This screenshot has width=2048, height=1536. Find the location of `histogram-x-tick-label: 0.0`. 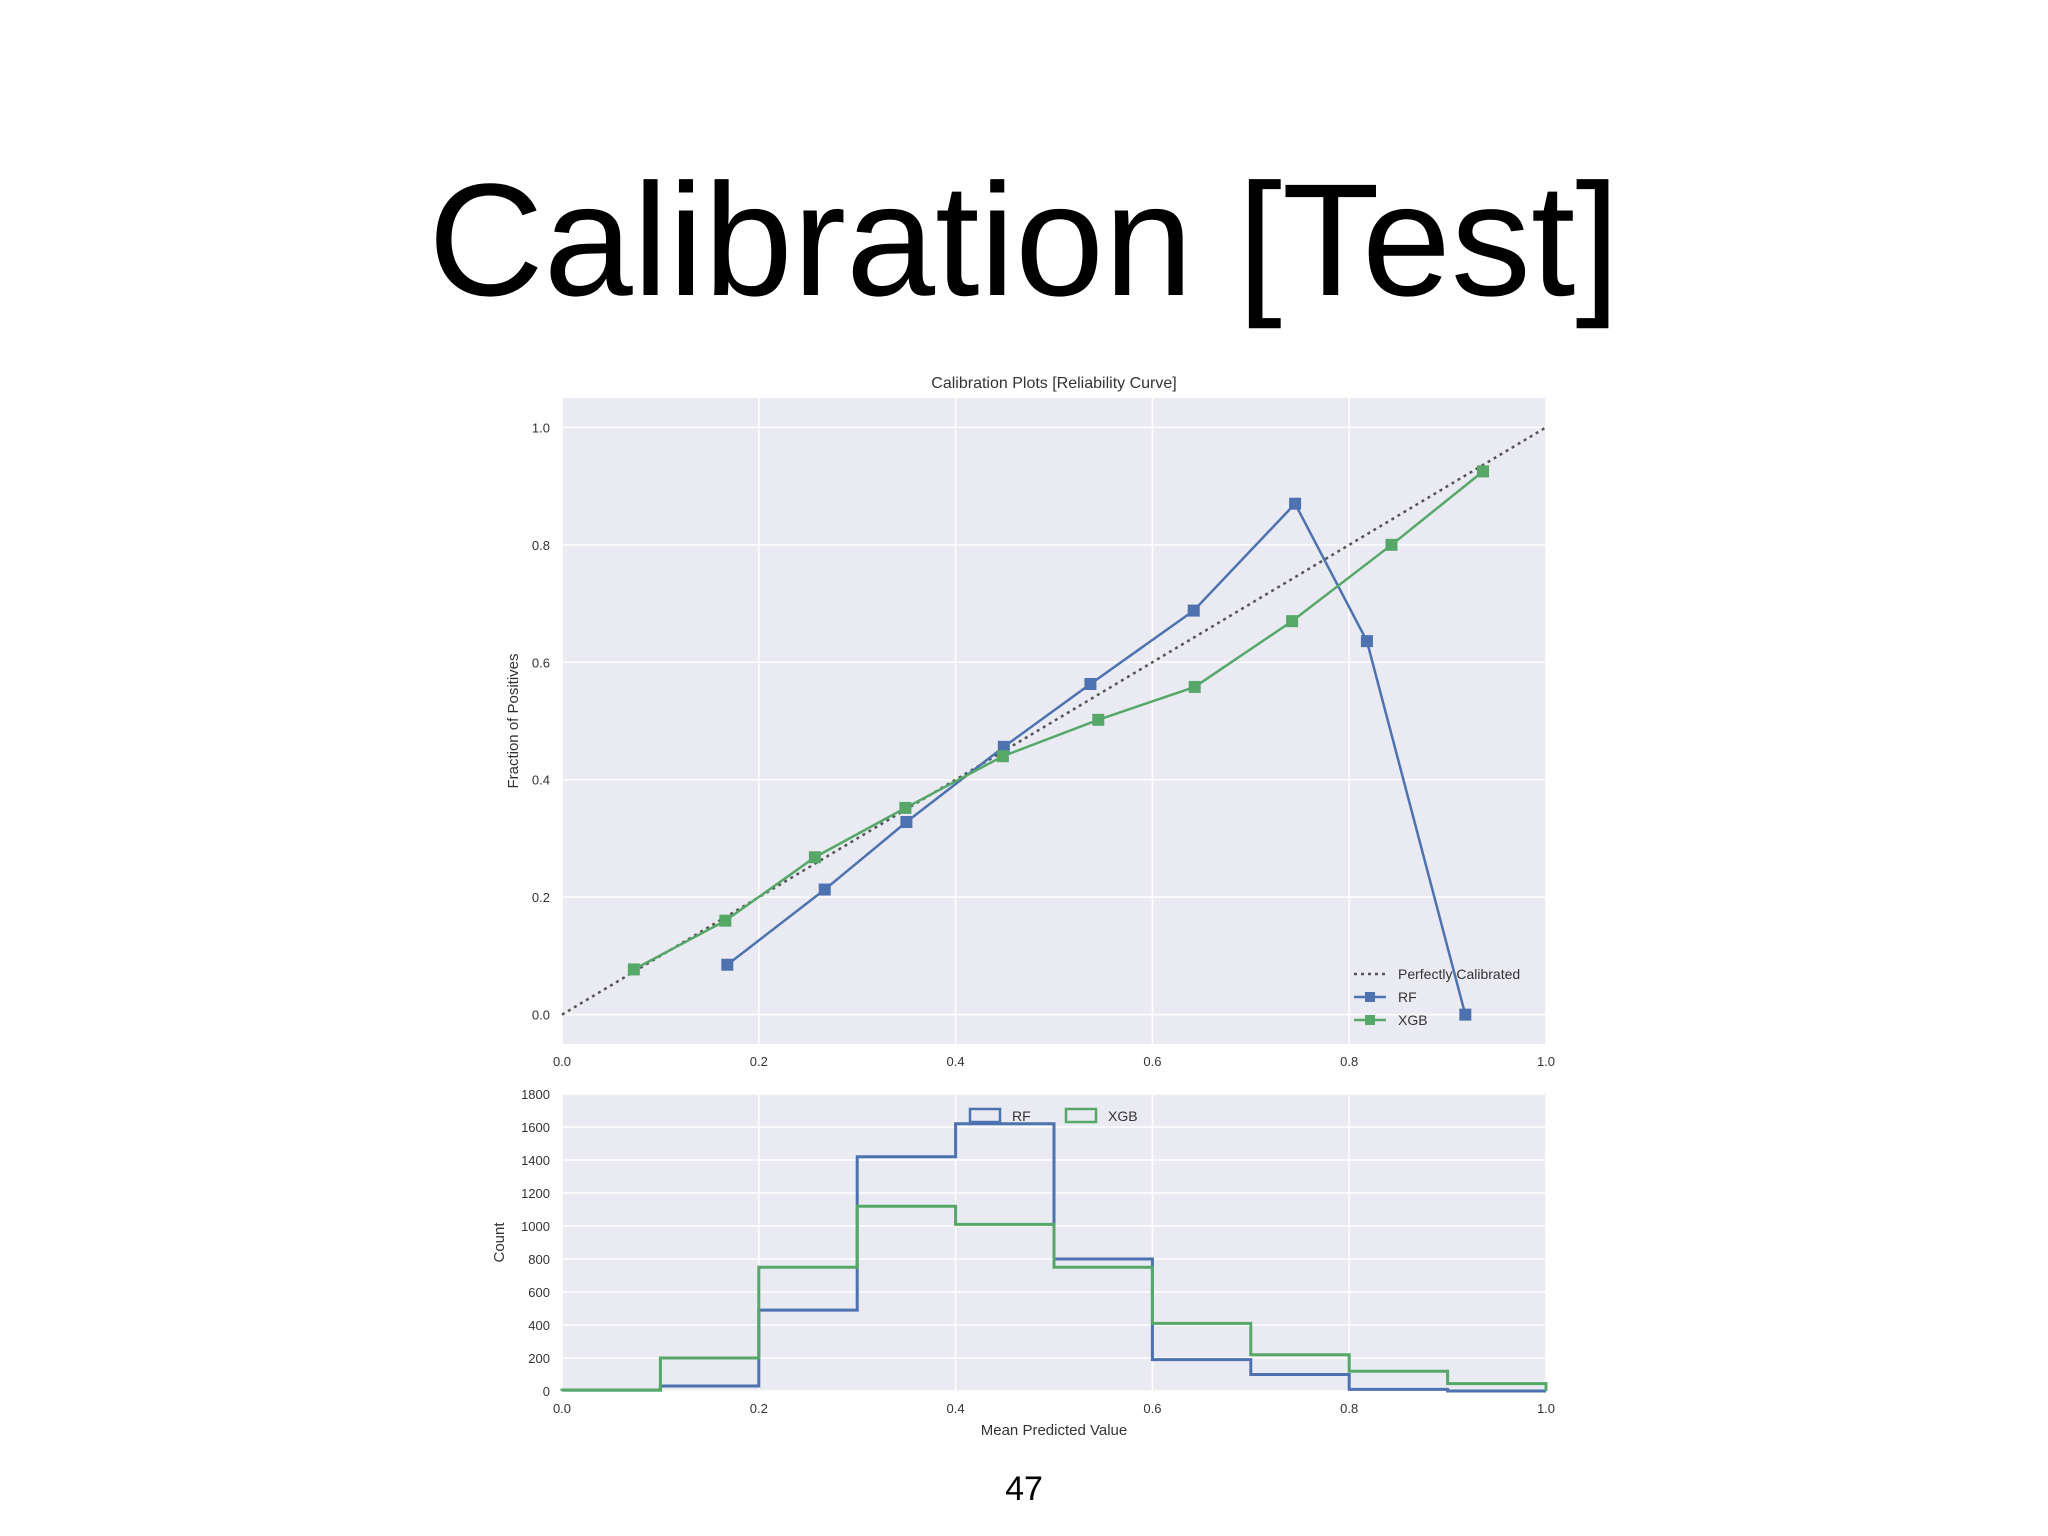

histogram-x-tick-label: 0.0 is located at coordinates (562, 1408).